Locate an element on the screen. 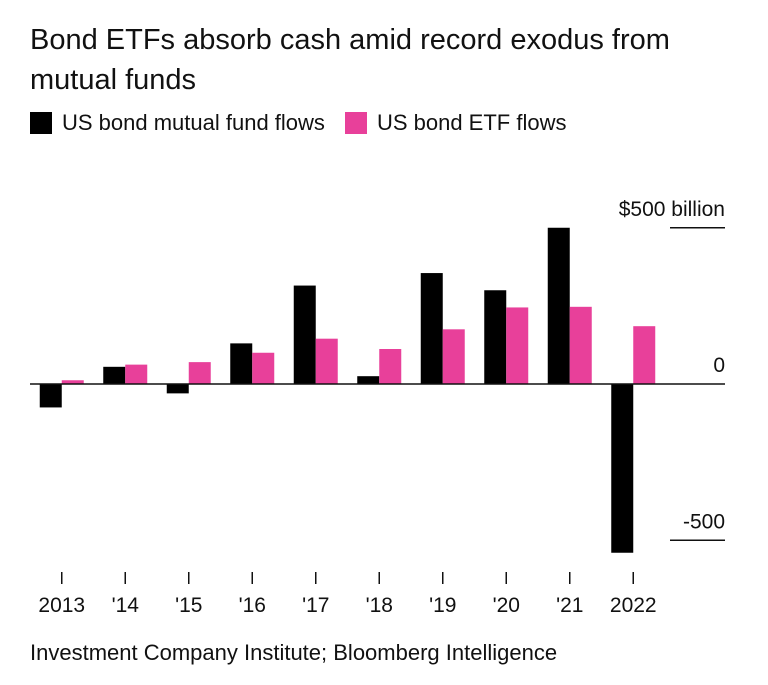 The height and width of the screenshot is (685, 768). x-tick-label-2: '15 is located at coordinates (188, 605).